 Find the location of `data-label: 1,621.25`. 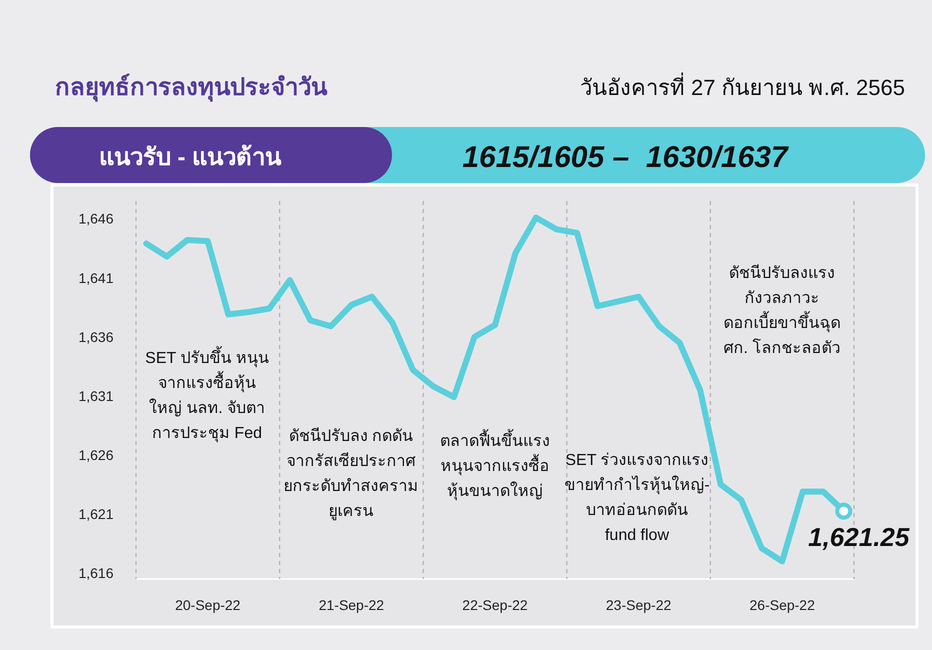

data-label: 1,621.25 is located at coordinates (859, 537).